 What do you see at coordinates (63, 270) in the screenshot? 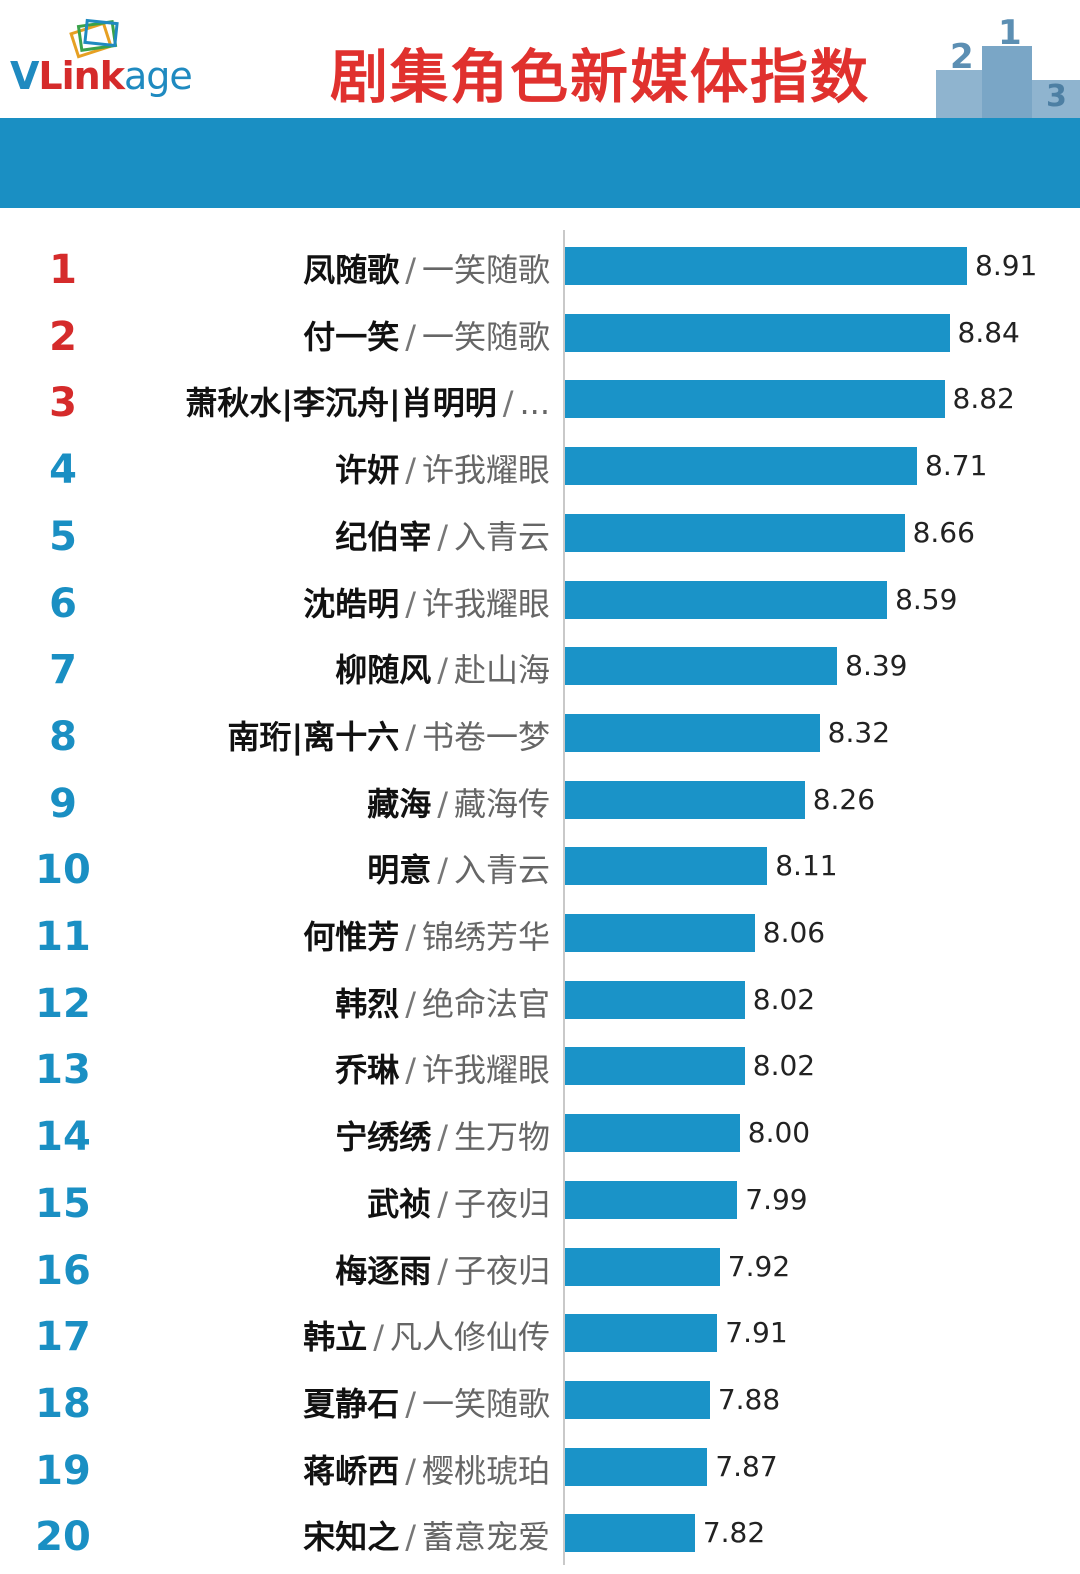
I see `rank-label: 1` at bounding box center [63, 270].